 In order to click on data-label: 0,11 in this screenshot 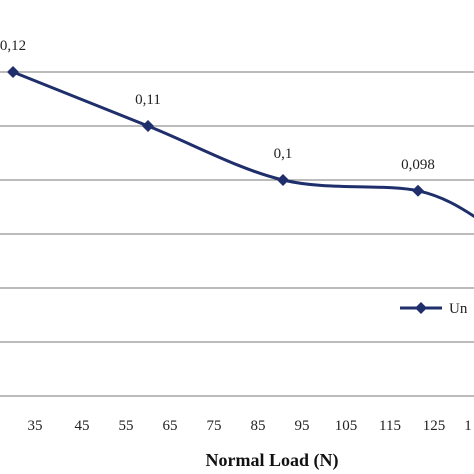, I will do `click(148, 100)`.